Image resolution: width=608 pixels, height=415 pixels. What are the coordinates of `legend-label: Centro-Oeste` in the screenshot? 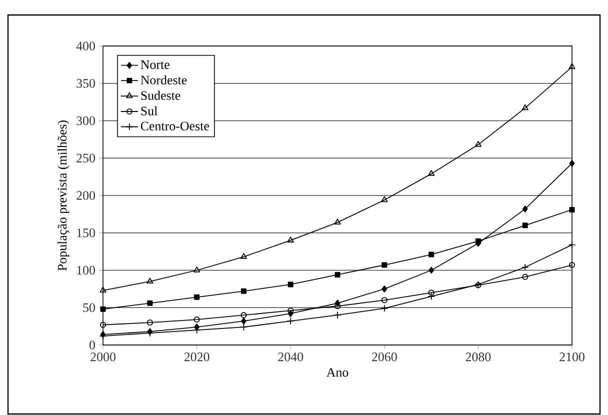 It's located at (174, 126).